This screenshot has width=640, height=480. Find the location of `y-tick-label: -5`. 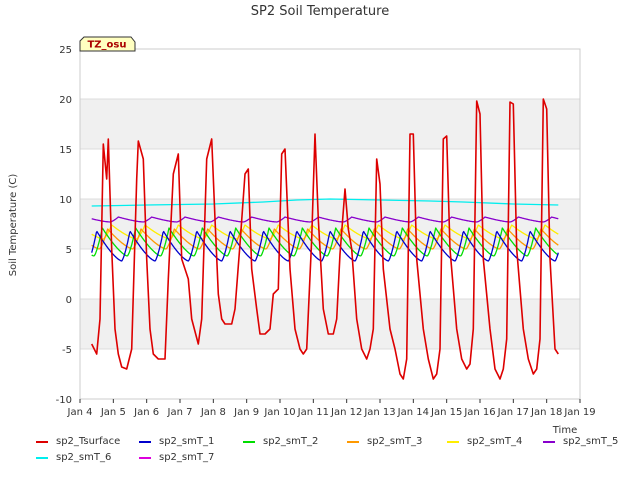

y-tick-label: -5 is located at coordinates (67, 350).